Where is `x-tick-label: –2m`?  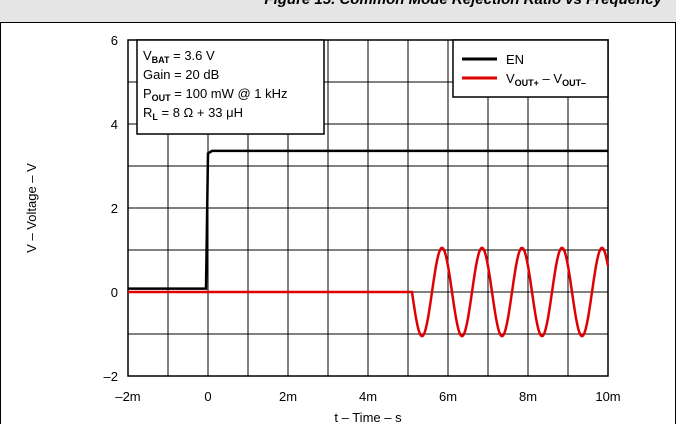 x-tick-label: –2m is located at coordinates (127, 396).